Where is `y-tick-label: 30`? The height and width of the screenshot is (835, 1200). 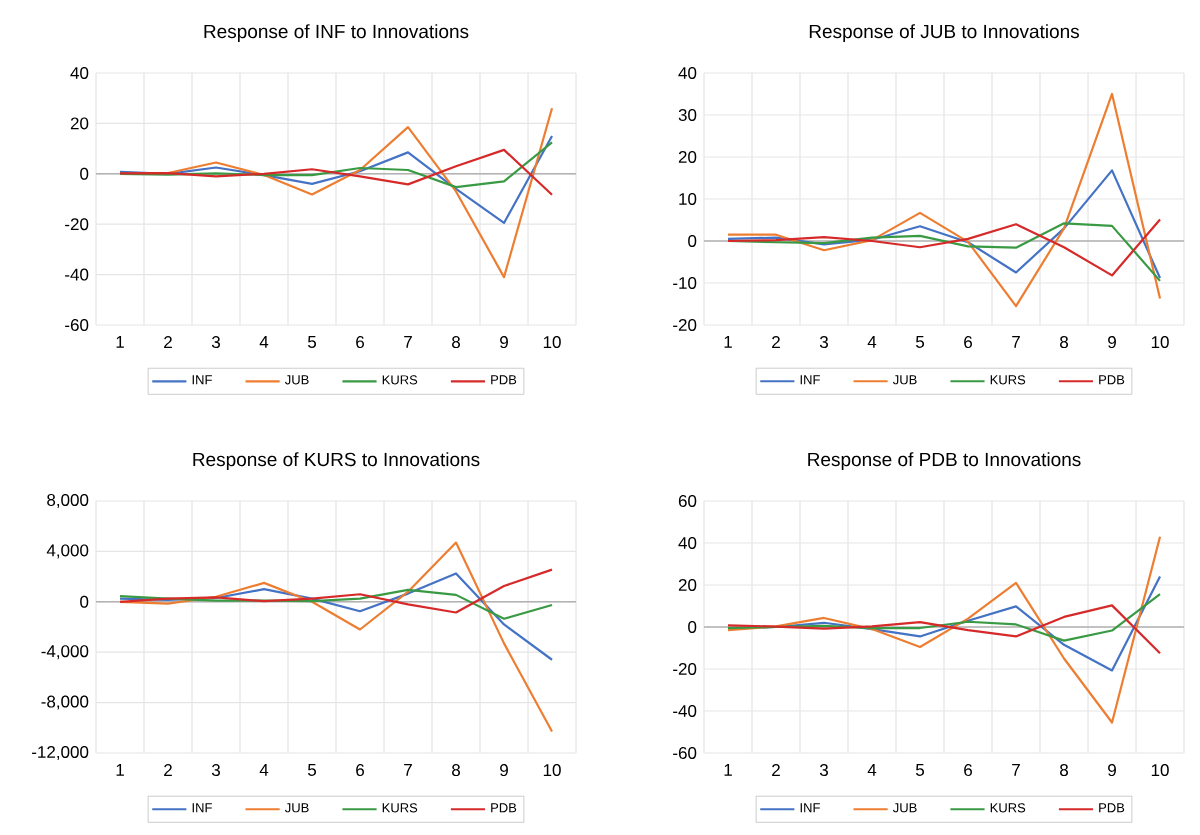
y-tick-label: 30 is located at coordinates (687, 114).